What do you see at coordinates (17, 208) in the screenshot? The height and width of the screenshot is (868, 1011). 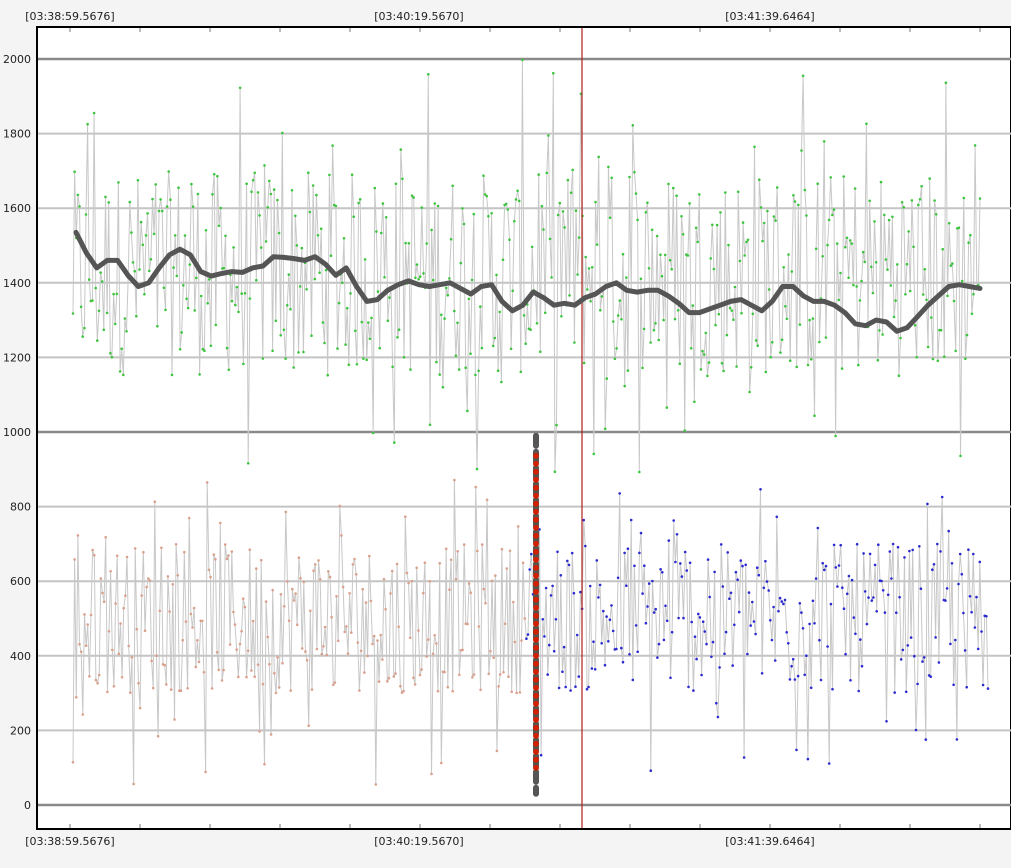 I see `y-tick-label: 1600` at bounding box center [17, 208].